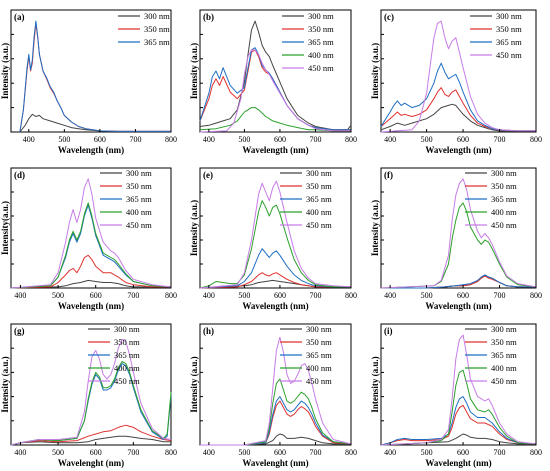 The height and width of the screenshot is (471, 550). What do you see at coordinates (19, 175) in the screenshot?
I see `panel-label: (d)` at bounding box center [19, 175].